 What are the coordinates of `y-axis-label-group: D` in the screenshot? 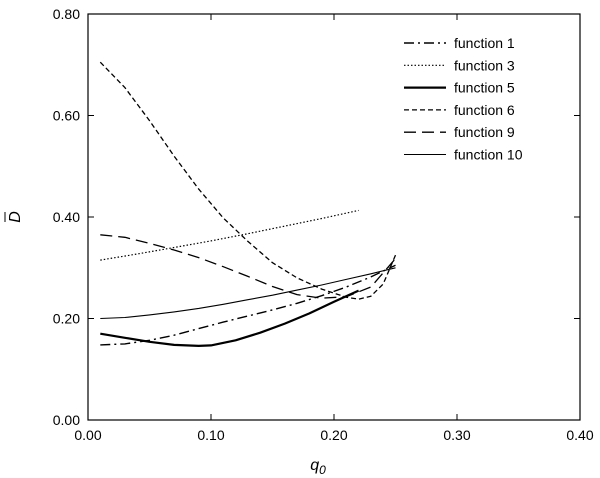 It's located at (14, 217).